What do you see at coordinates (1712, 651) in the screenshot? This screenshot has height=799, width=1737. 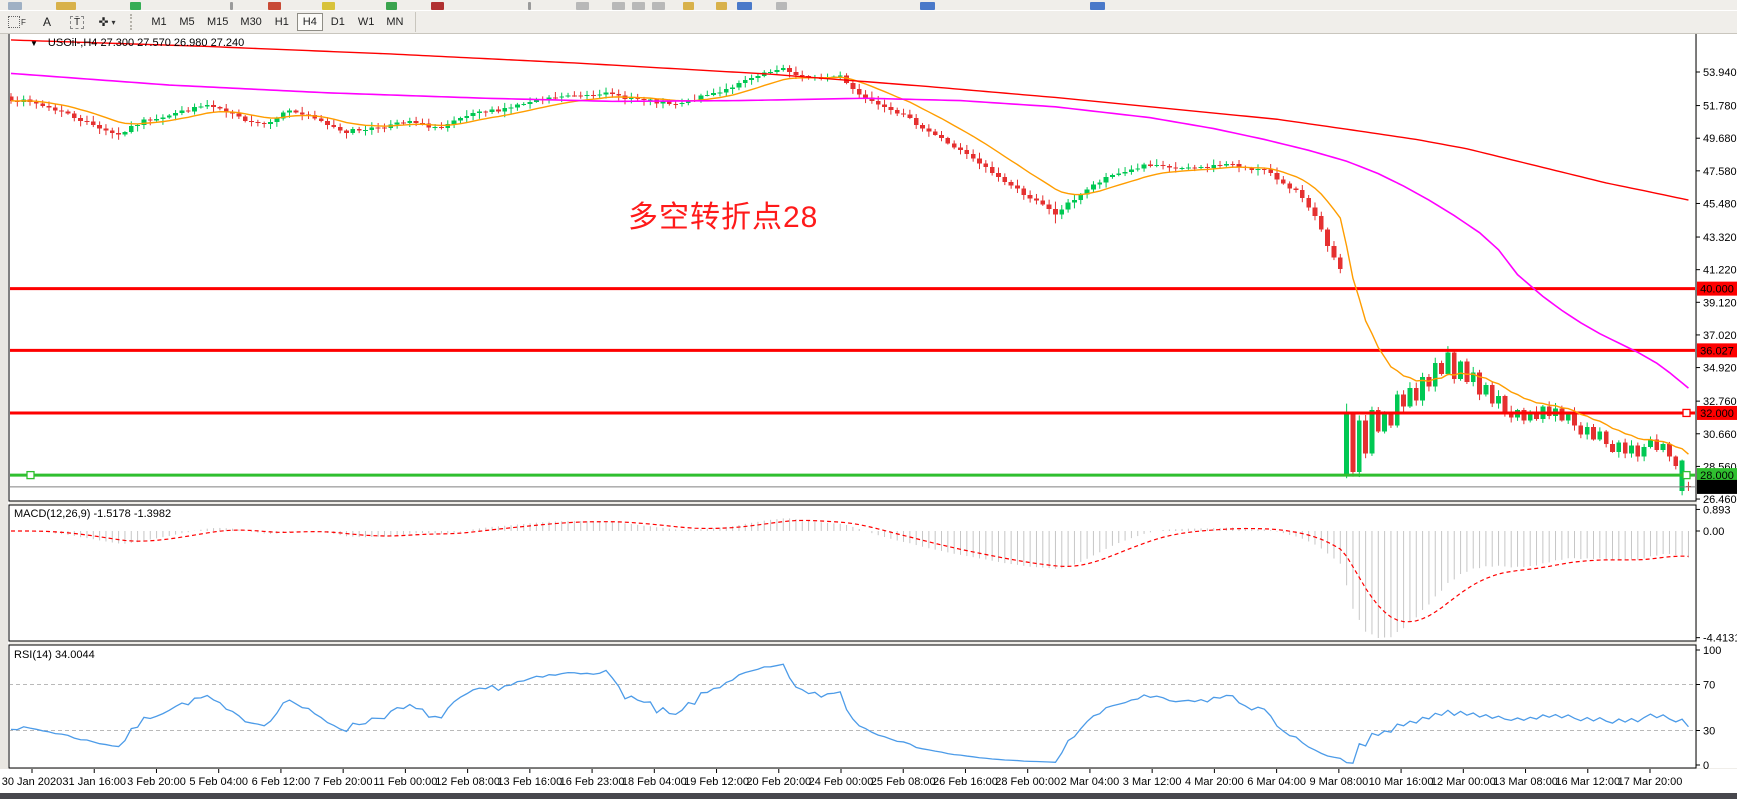 I see `rsi-axis-label: 100` at bounding box center [1712, 651].